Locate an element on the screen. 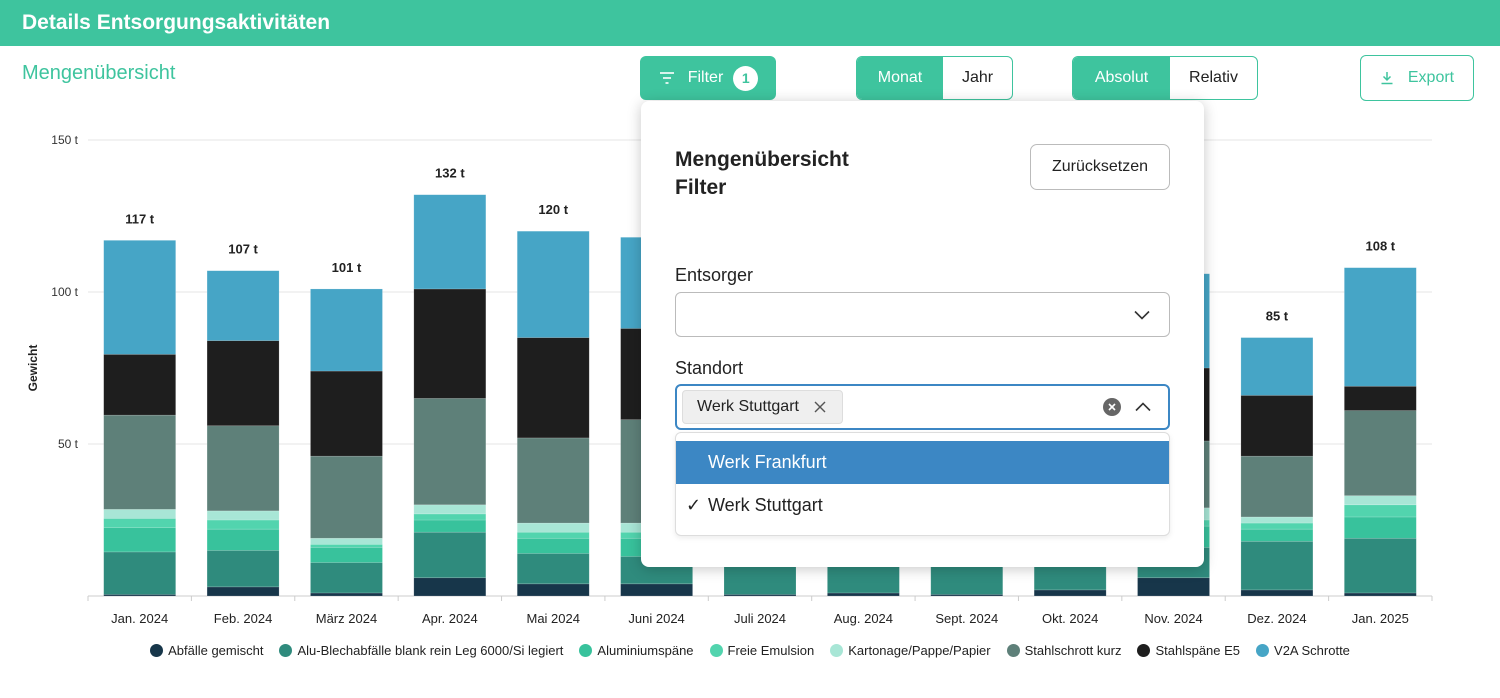  standort-dropdown: Werk Frankfurt ✓ Werk Stuttgart is located at coordinates (922, 484).